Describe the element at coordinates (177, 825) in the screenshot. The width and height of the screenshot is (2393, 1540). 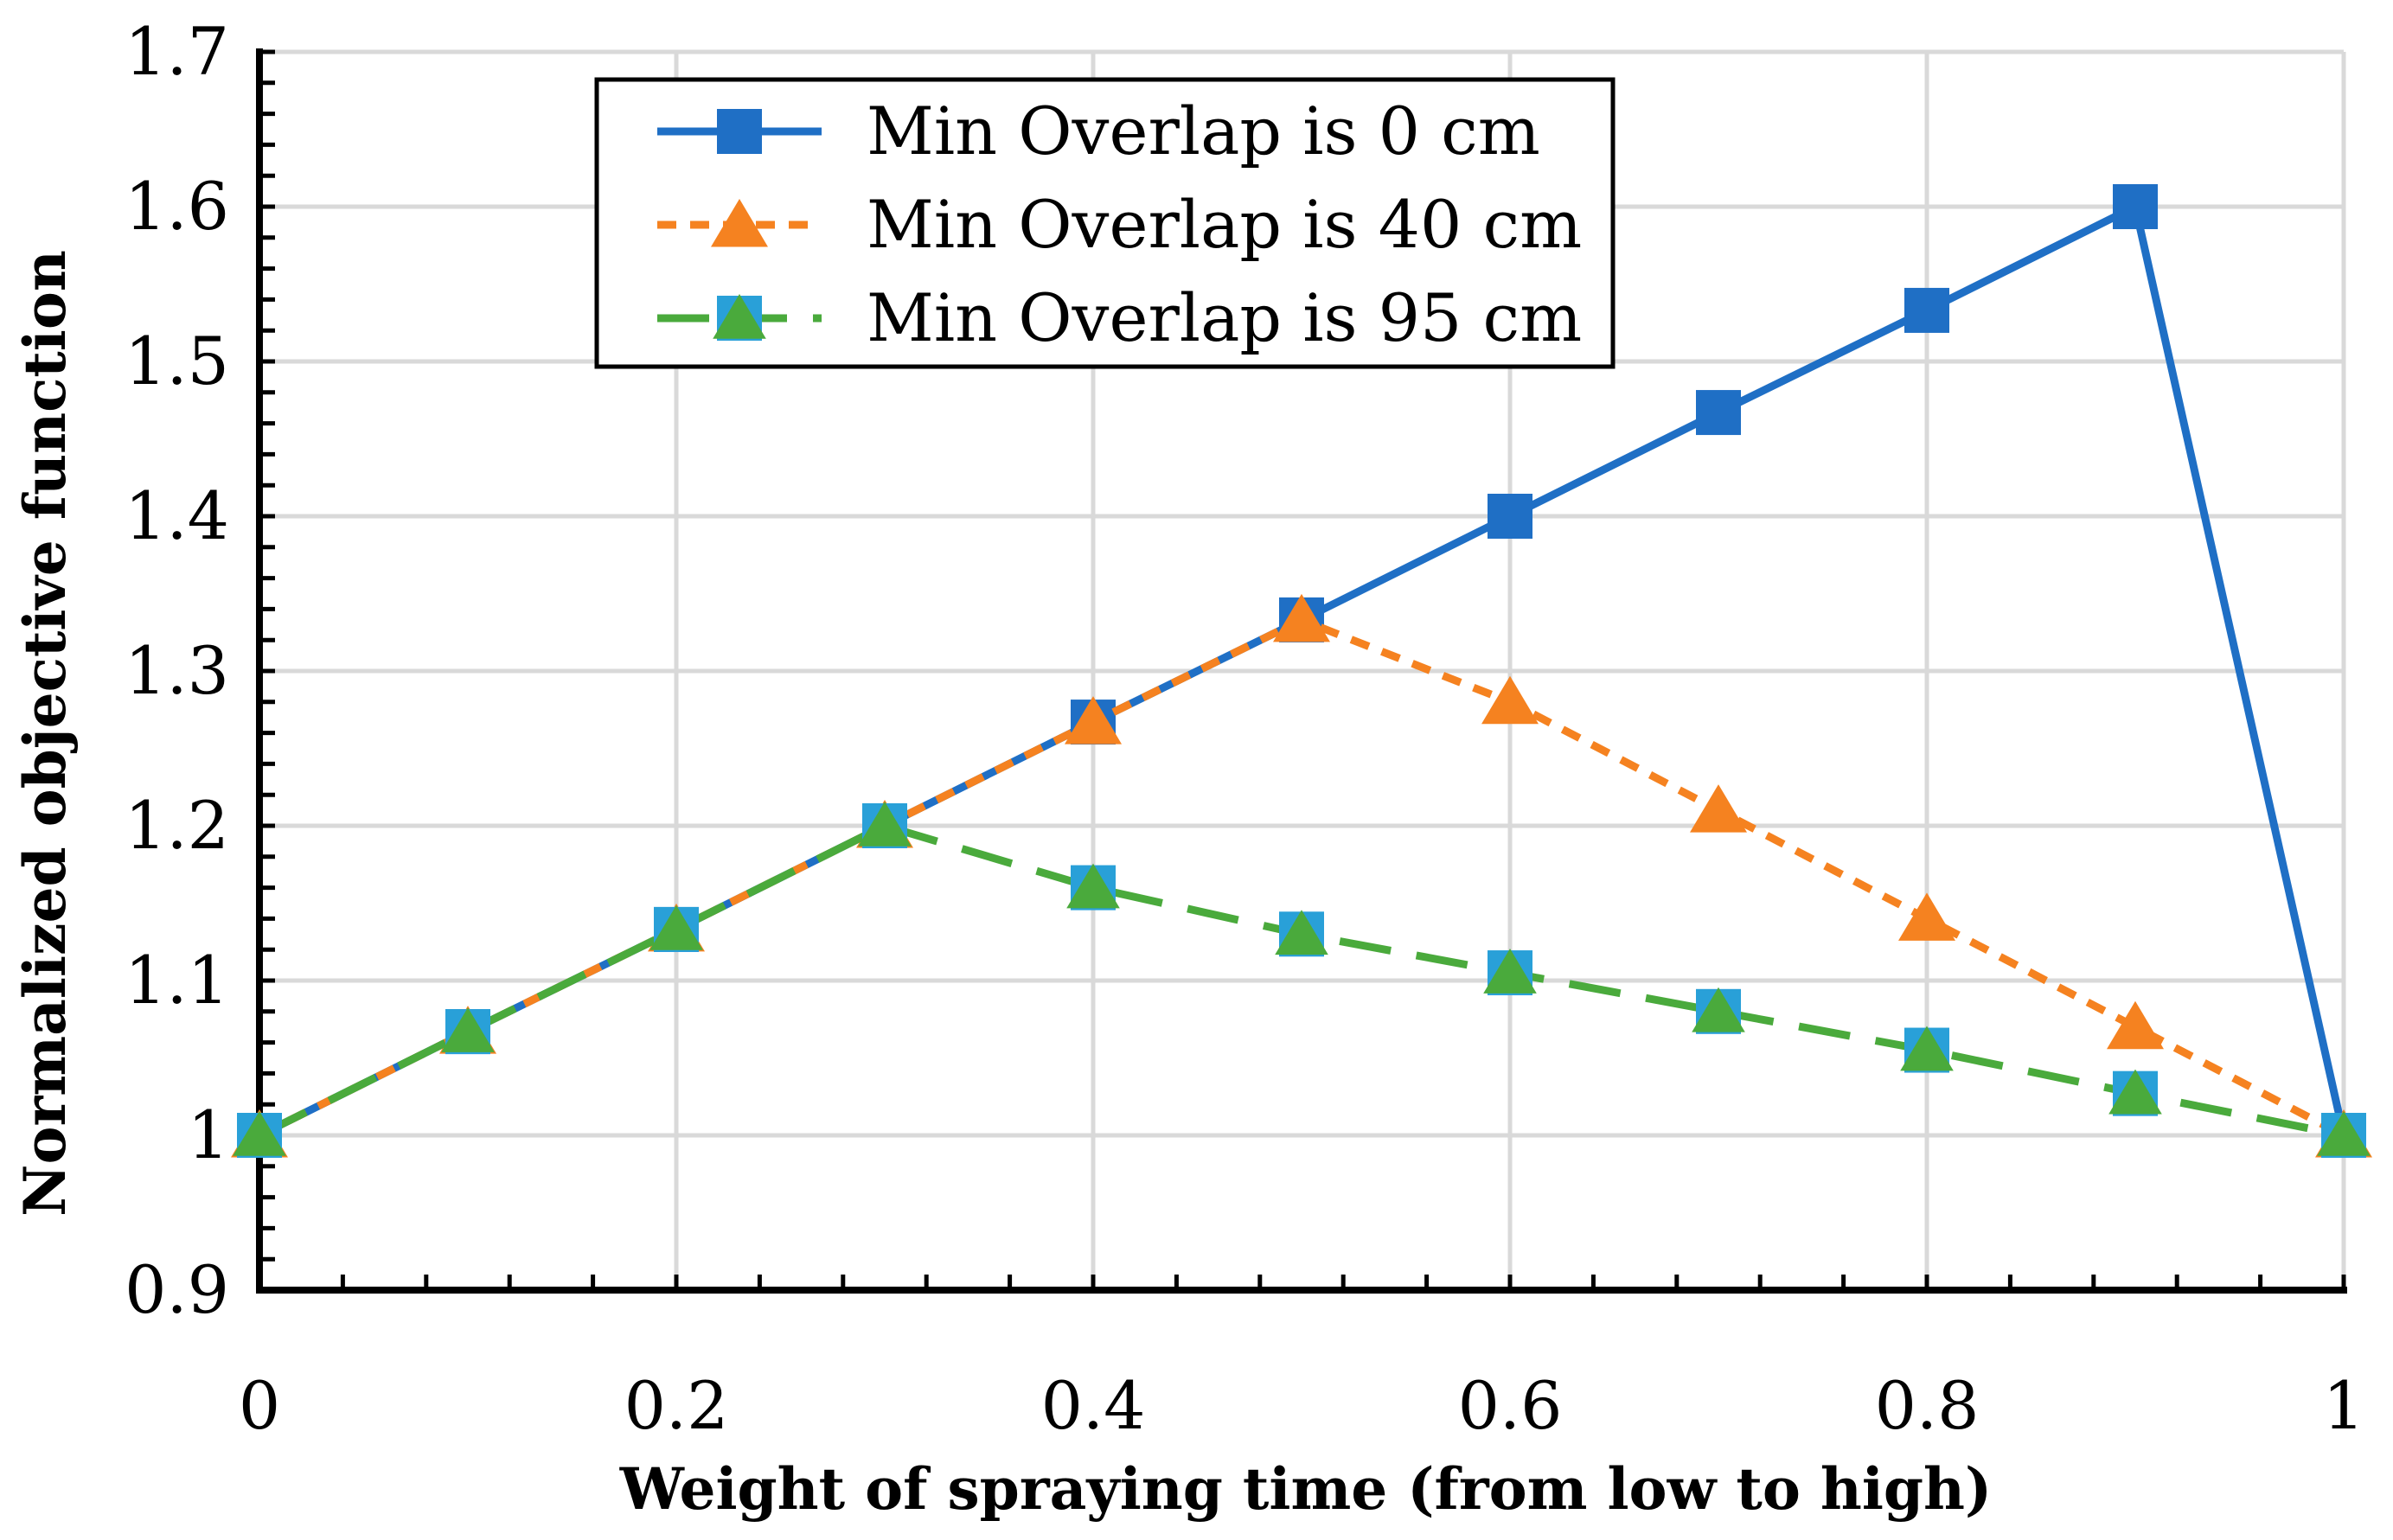
I see `y-tick-label: 1.2` at that location.